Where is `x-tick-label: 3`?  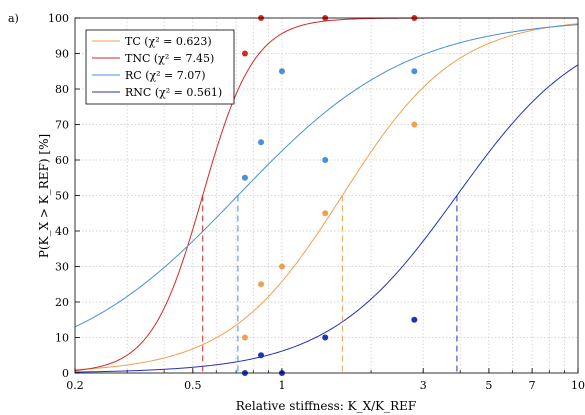 x-tick-label: 3 is located at coordinates (423, 385).